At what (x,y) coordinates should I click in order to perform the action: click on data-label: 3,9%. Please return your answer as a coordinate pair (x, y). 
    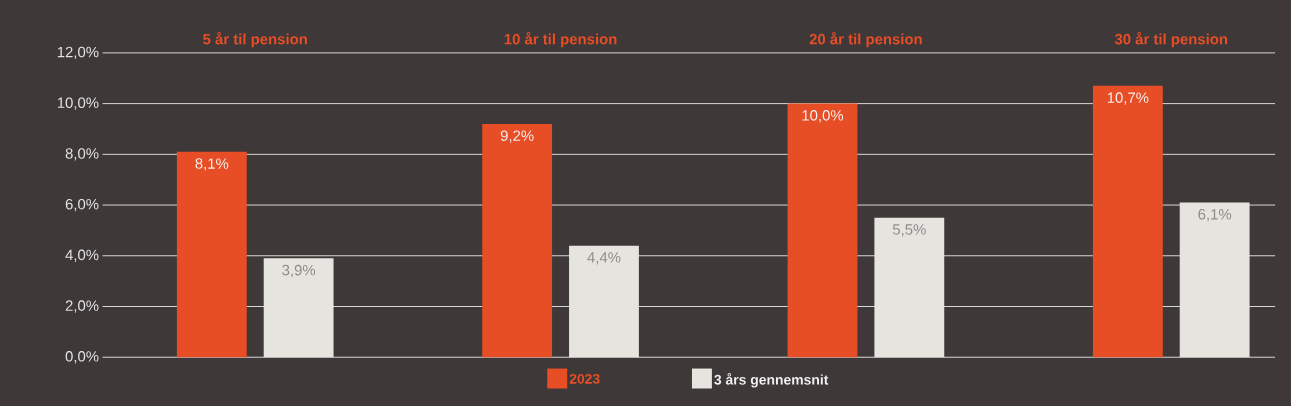
    Looking at the image, I should click on (299, 271).